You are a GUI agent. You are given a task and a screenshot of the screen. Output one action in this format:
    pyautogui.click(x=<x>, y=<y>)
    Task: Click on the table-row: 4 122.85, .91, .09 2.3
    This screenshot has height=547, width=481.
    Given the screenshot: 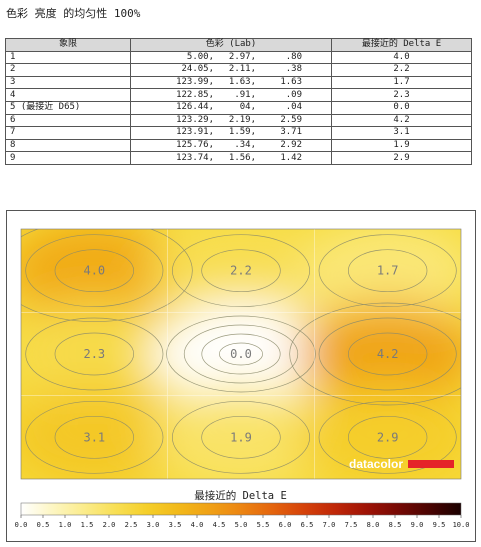 What is the action you would take?
    pyautogui.click(x=238, y=95)
    